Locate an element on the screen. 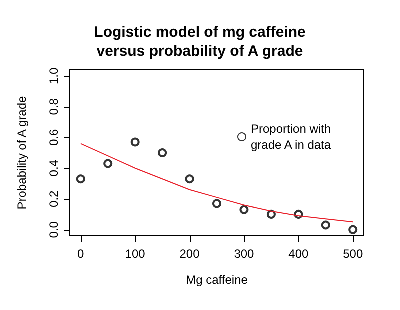 Image resolution: width=400 pixels, height=310 pixels. chart-title: Logistic model of mg caffeine versus probability of A grade is located at coordinates (200, 42).